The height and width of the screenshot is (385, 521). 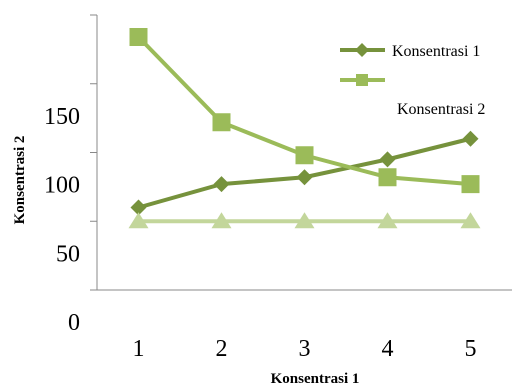 I want to click on legend-marker-diamond, so click(x=362, y=50).